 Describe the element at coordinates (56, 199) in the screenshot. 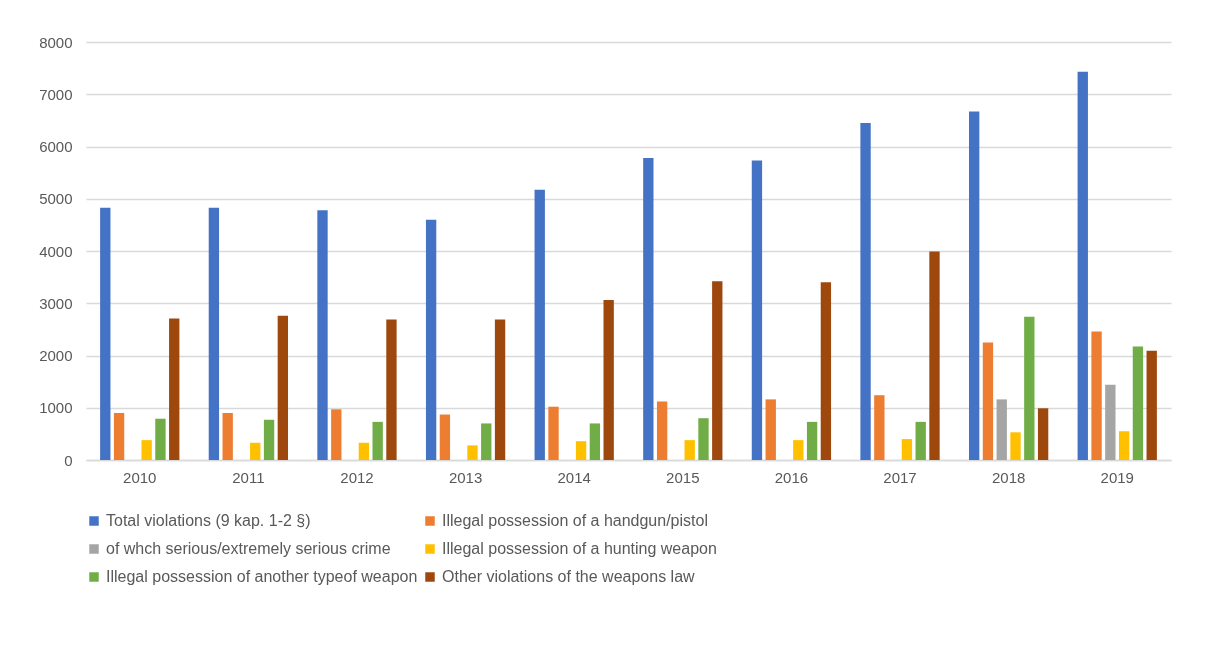

I see `y-tick-label: 5000` at that location.